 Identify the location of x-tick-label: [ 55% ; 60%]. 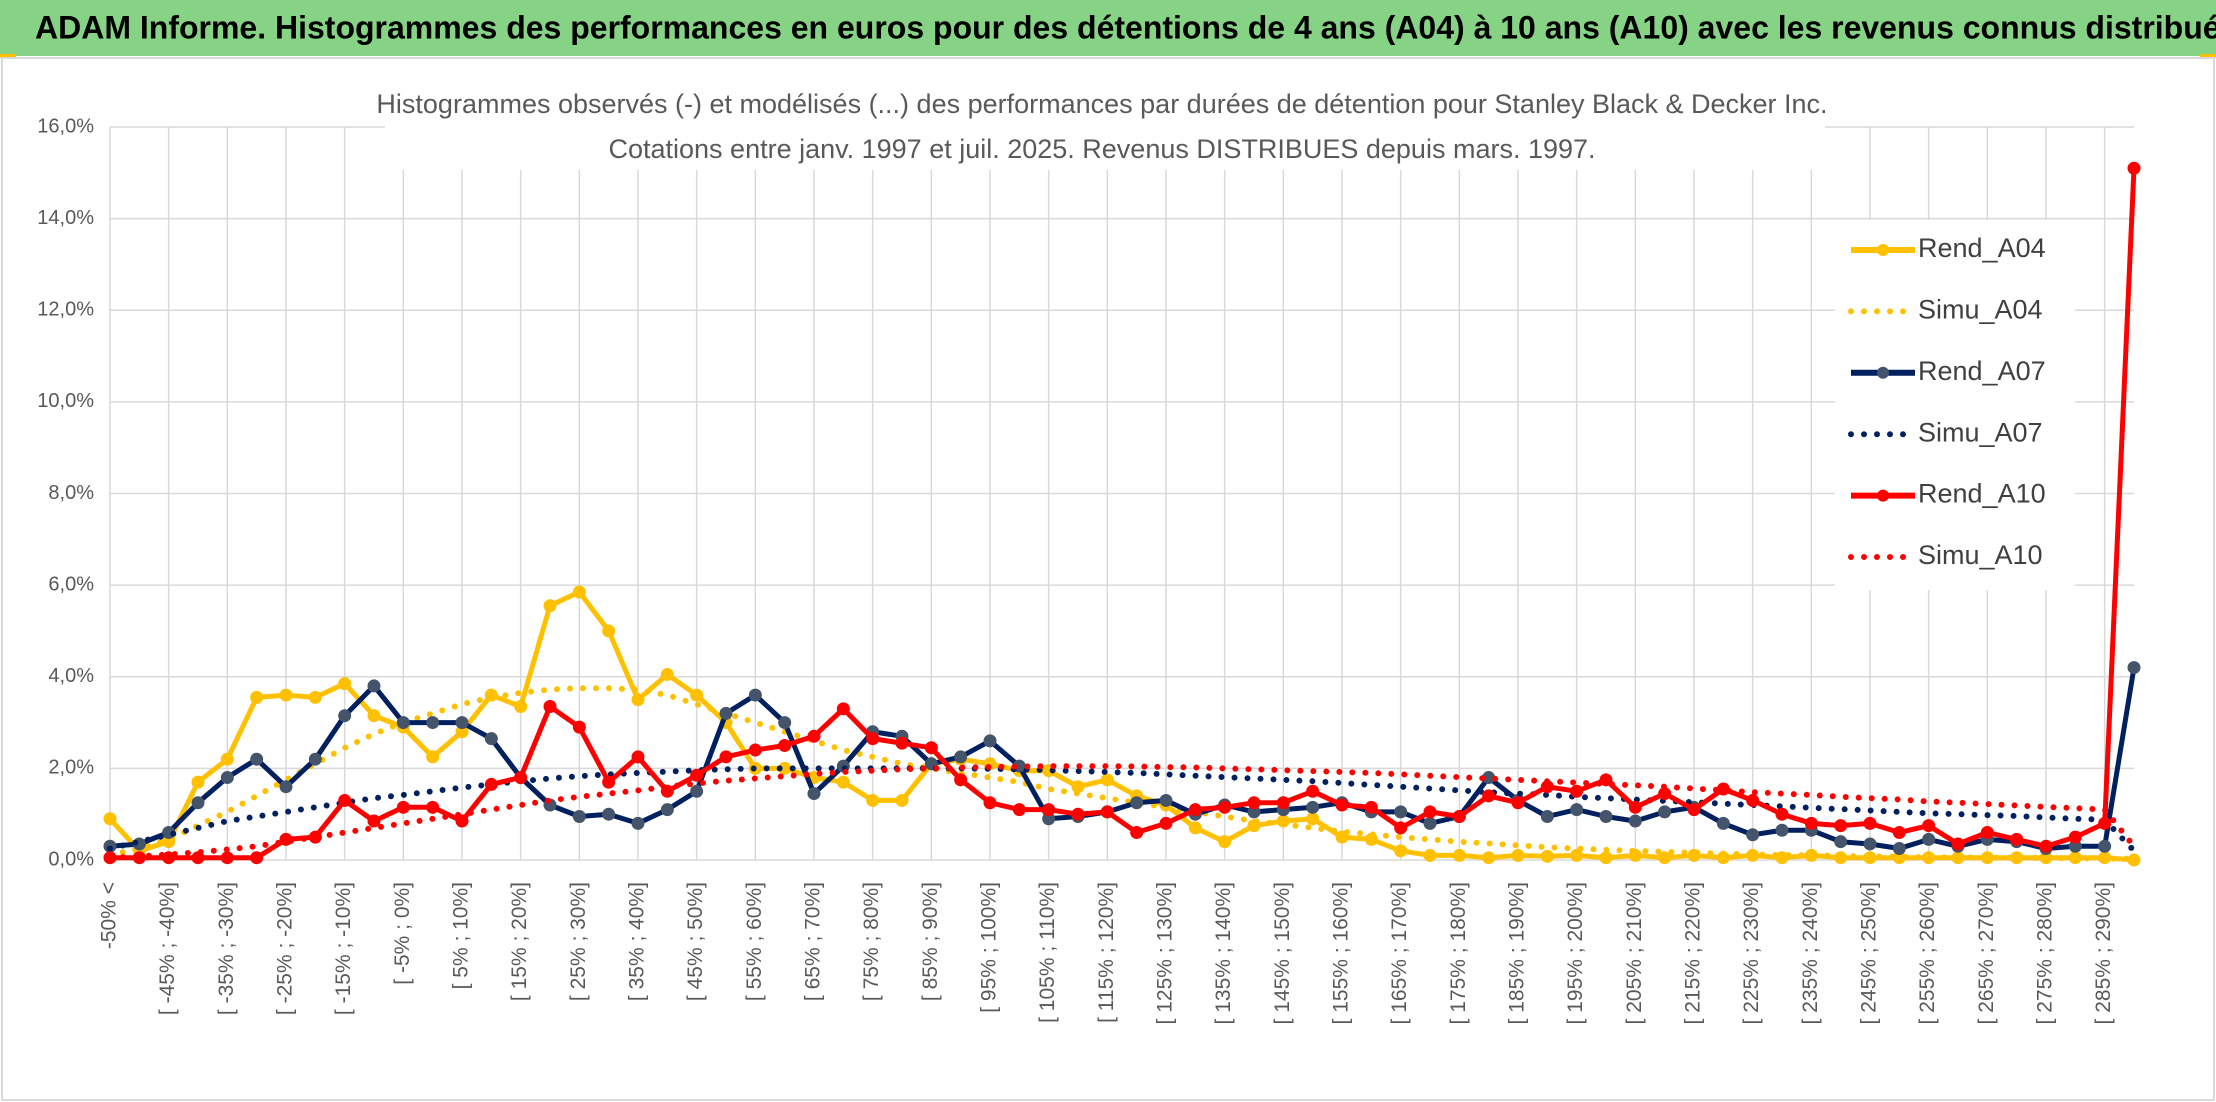
(754, 941).